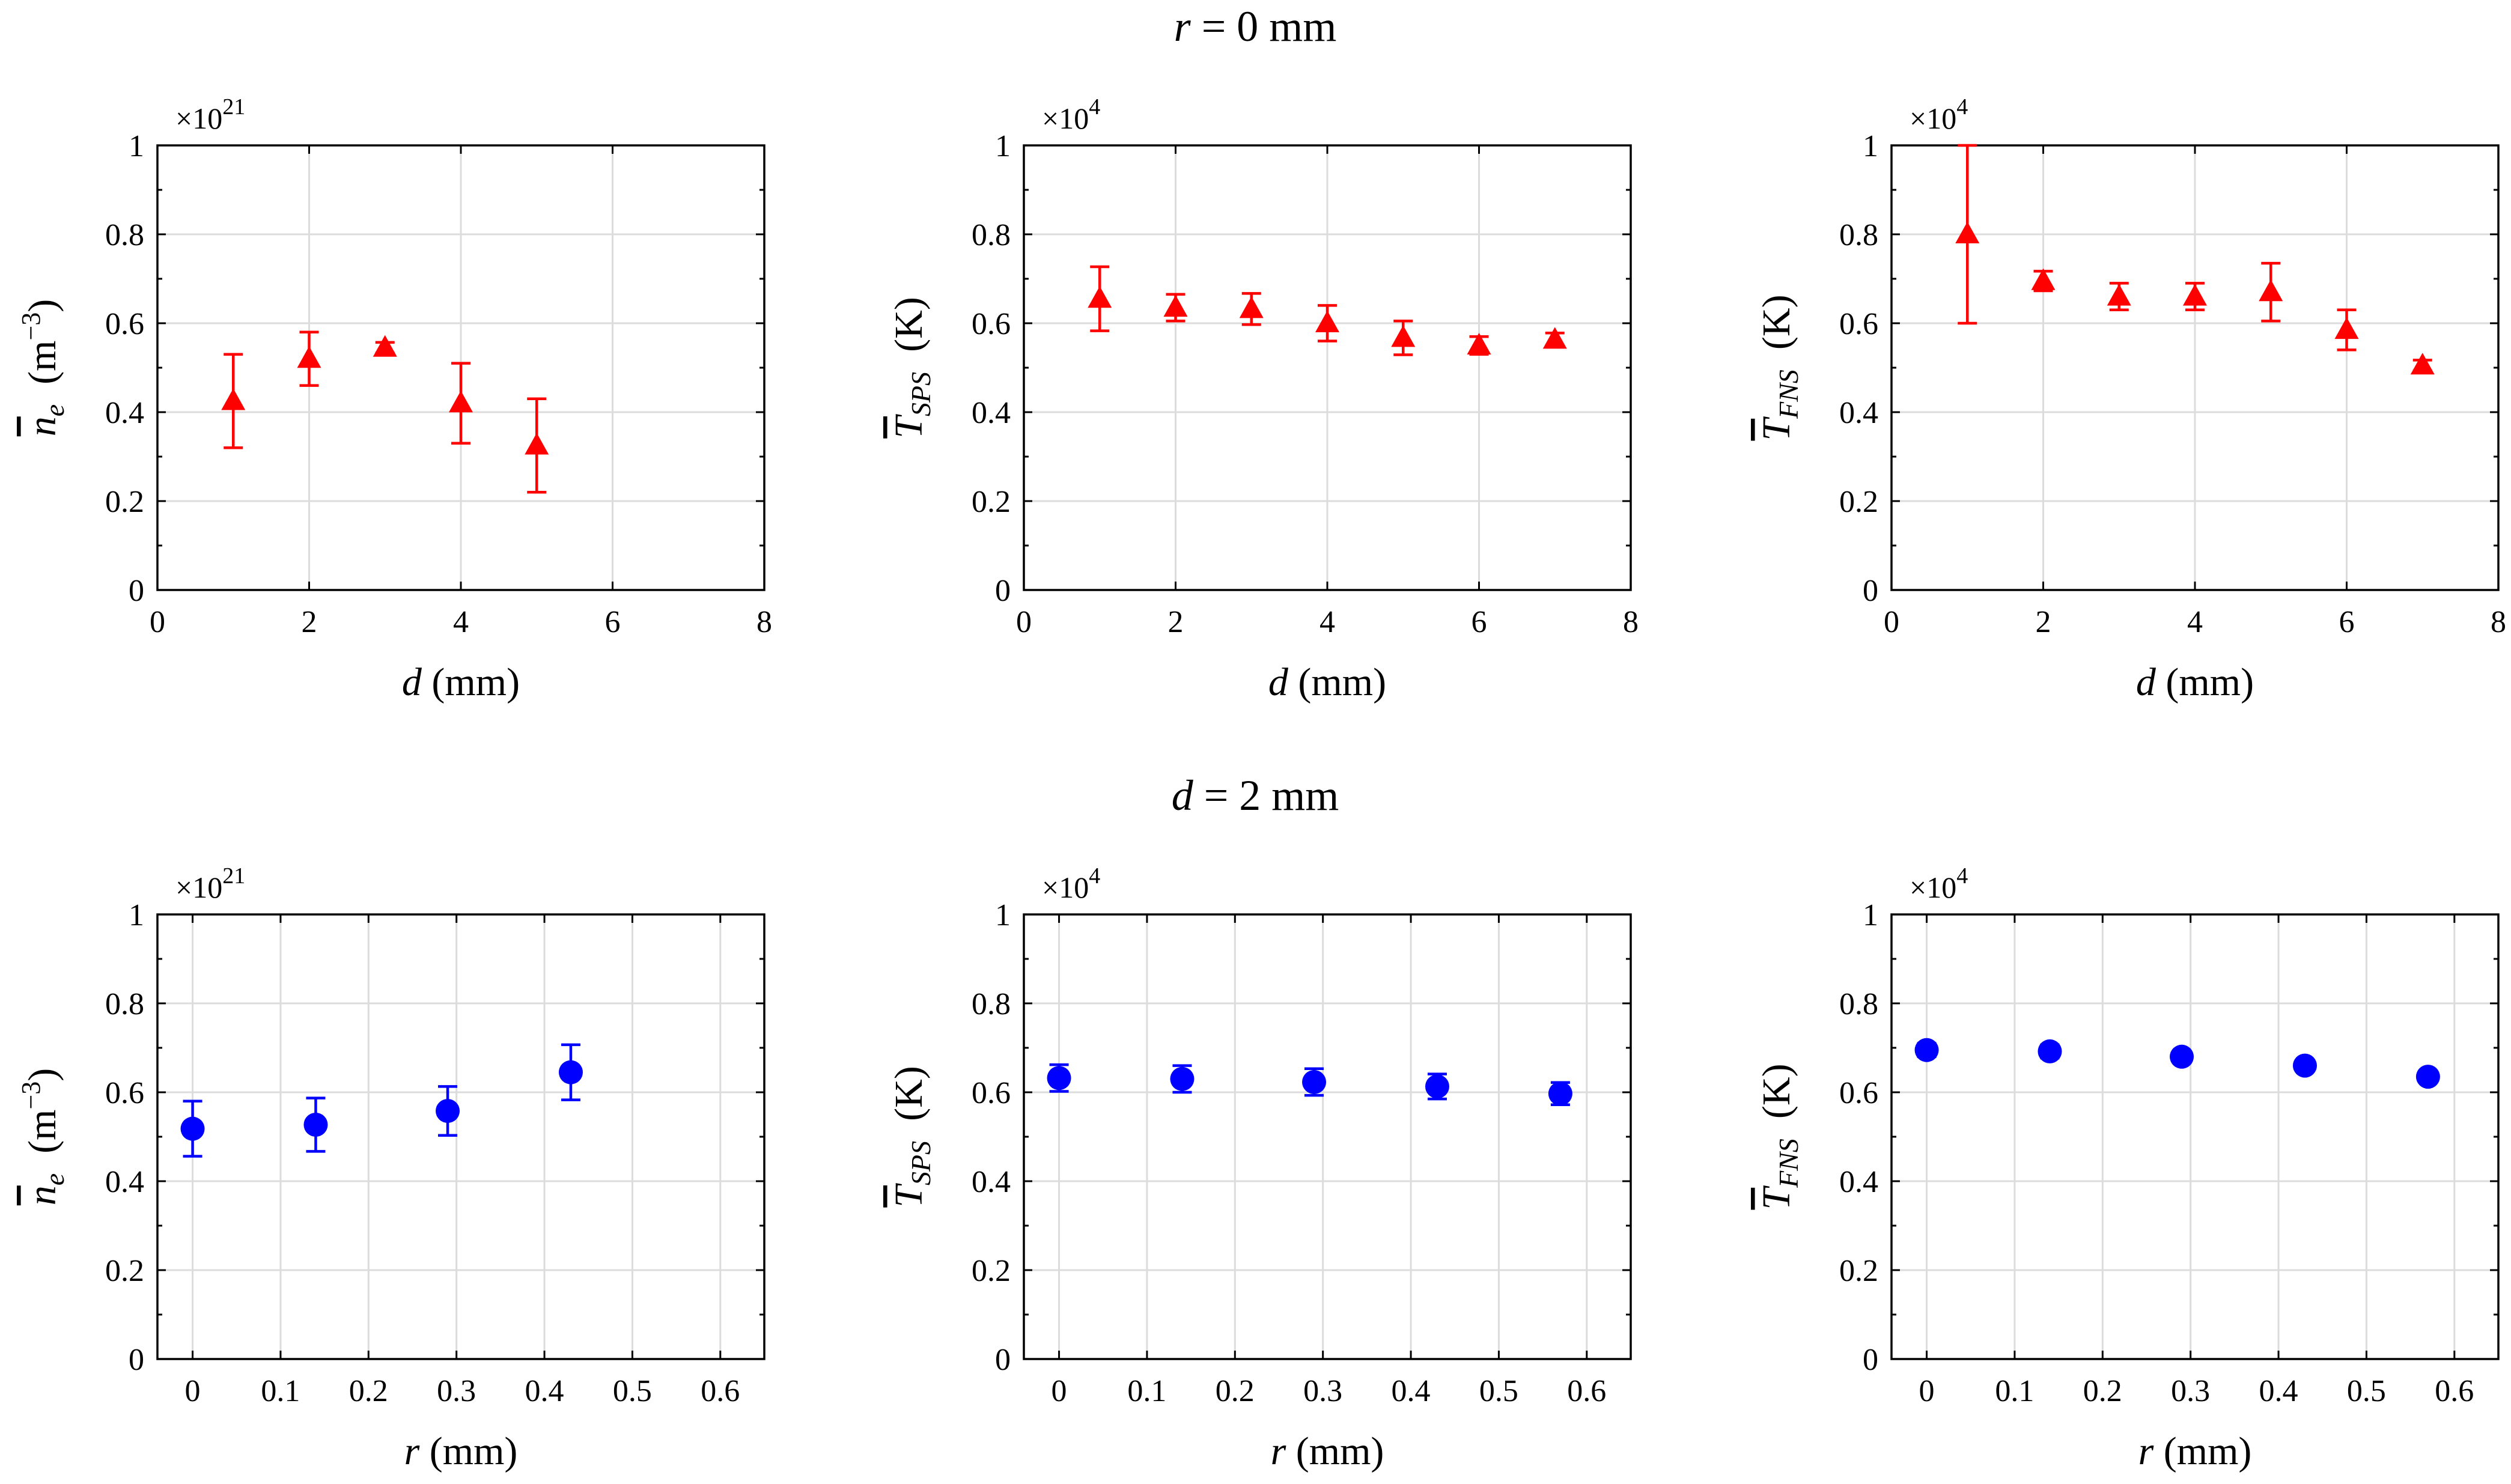 The image size is (2511, 1484). I want to click on x-tick-label: 0.2, so click(1235, 1391).